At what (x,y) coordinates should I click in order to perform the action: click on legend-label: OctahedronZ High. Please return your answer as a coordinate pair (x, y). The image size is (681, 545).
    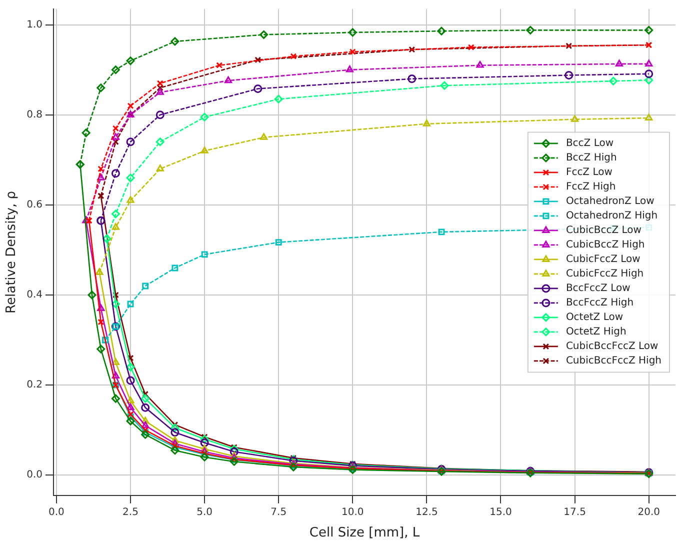
    Looking at the image, I should click on (612, 216).